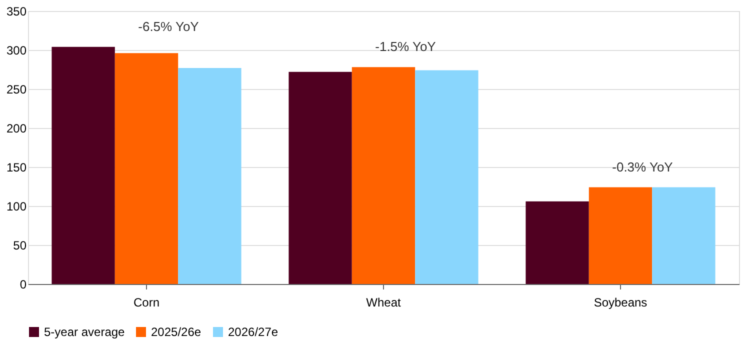  What do you see at coordinates (85, 332) in the screenshot?
I see `legend-label: 5-year average` at bounding box center [85, 332].